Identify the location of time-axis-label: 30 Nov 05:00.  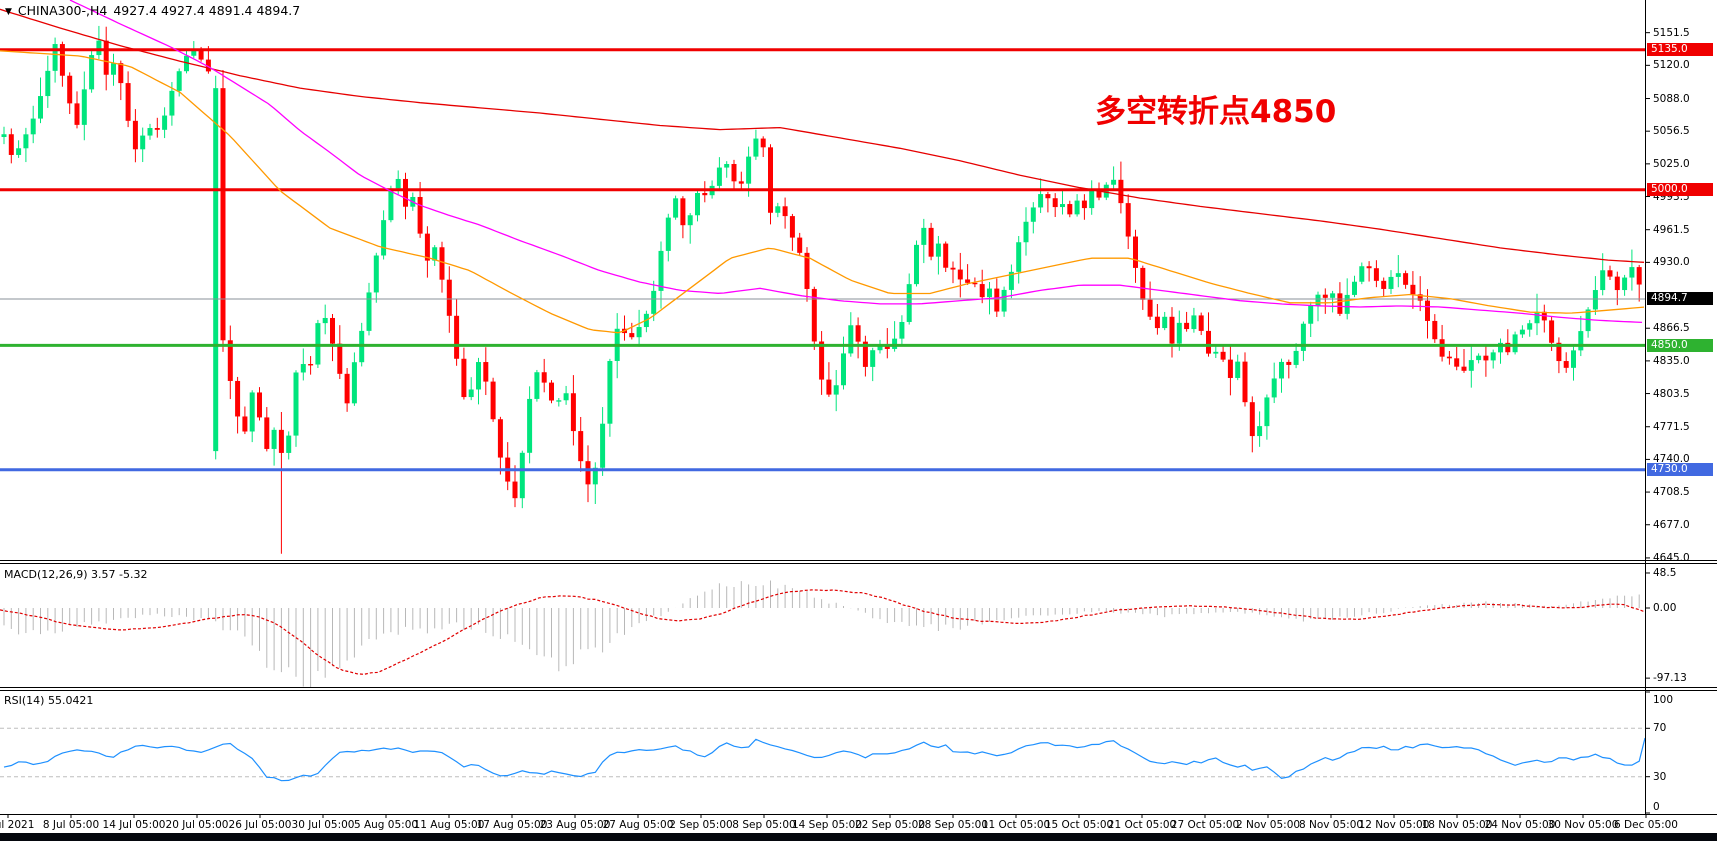
(1583, 825).